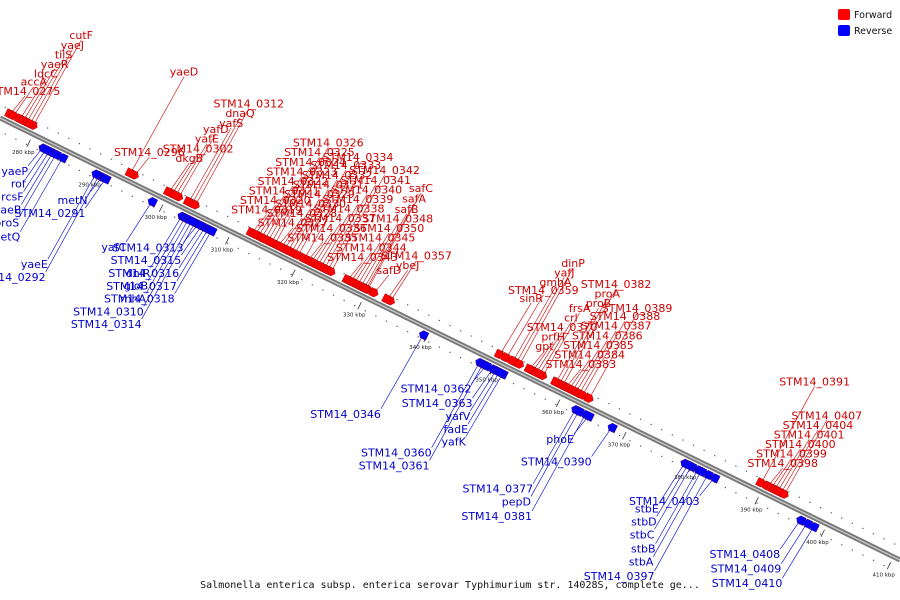 This screenshot has height=600, width=900. What do you see at coordinates (293, 181) in the screenshot?
I see `forward-gene-label: STM14_0322` at bounding box center [293, 181].